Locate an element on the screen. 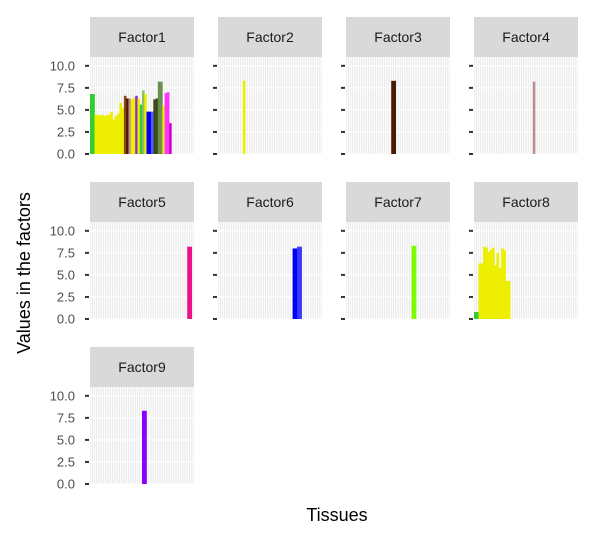  facet-title: Factor5 is located at coordinates (142, 202).